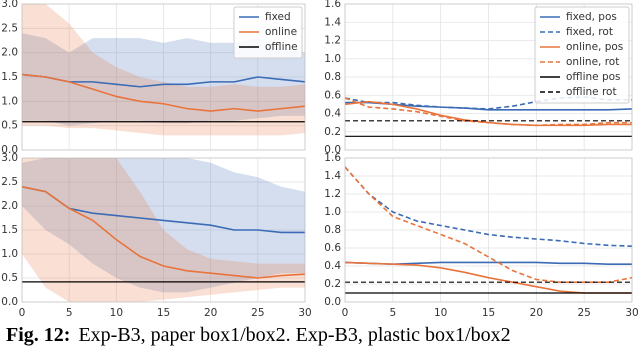 Image resolution: width=640 pixels, height=348 pixels. Describe the element at coordinates (278, 17) in the screenshot. I see `legend-label: fixed` at that location.